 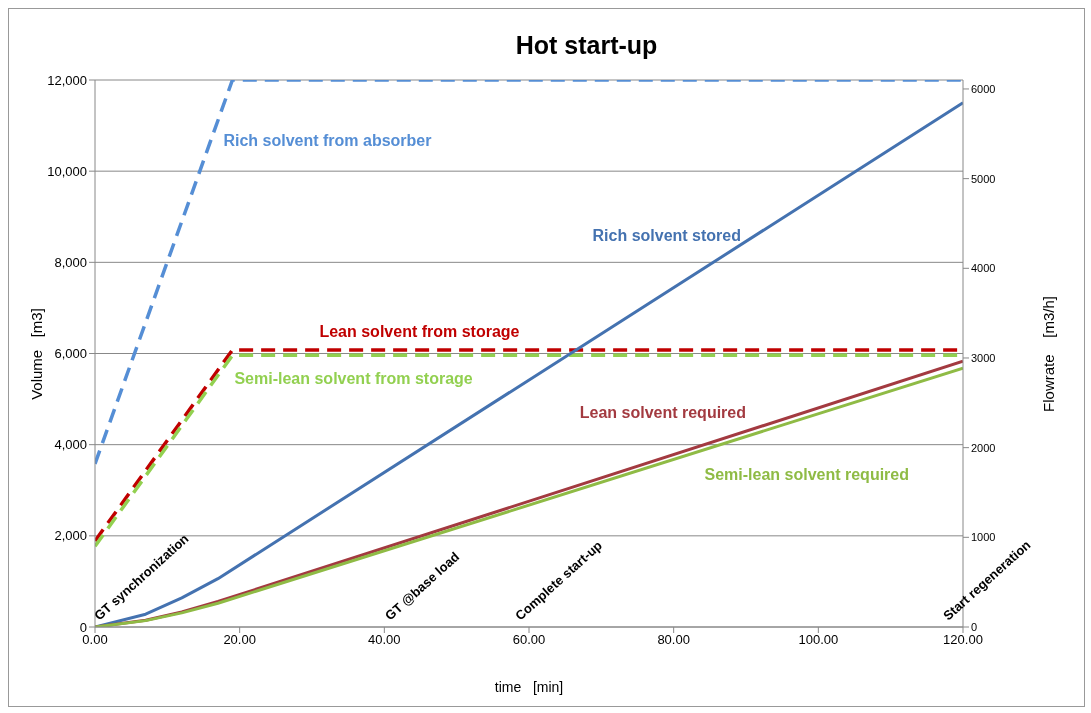 I want to click on series-label: Lean solvent from storage, so click(x=419, y=331).